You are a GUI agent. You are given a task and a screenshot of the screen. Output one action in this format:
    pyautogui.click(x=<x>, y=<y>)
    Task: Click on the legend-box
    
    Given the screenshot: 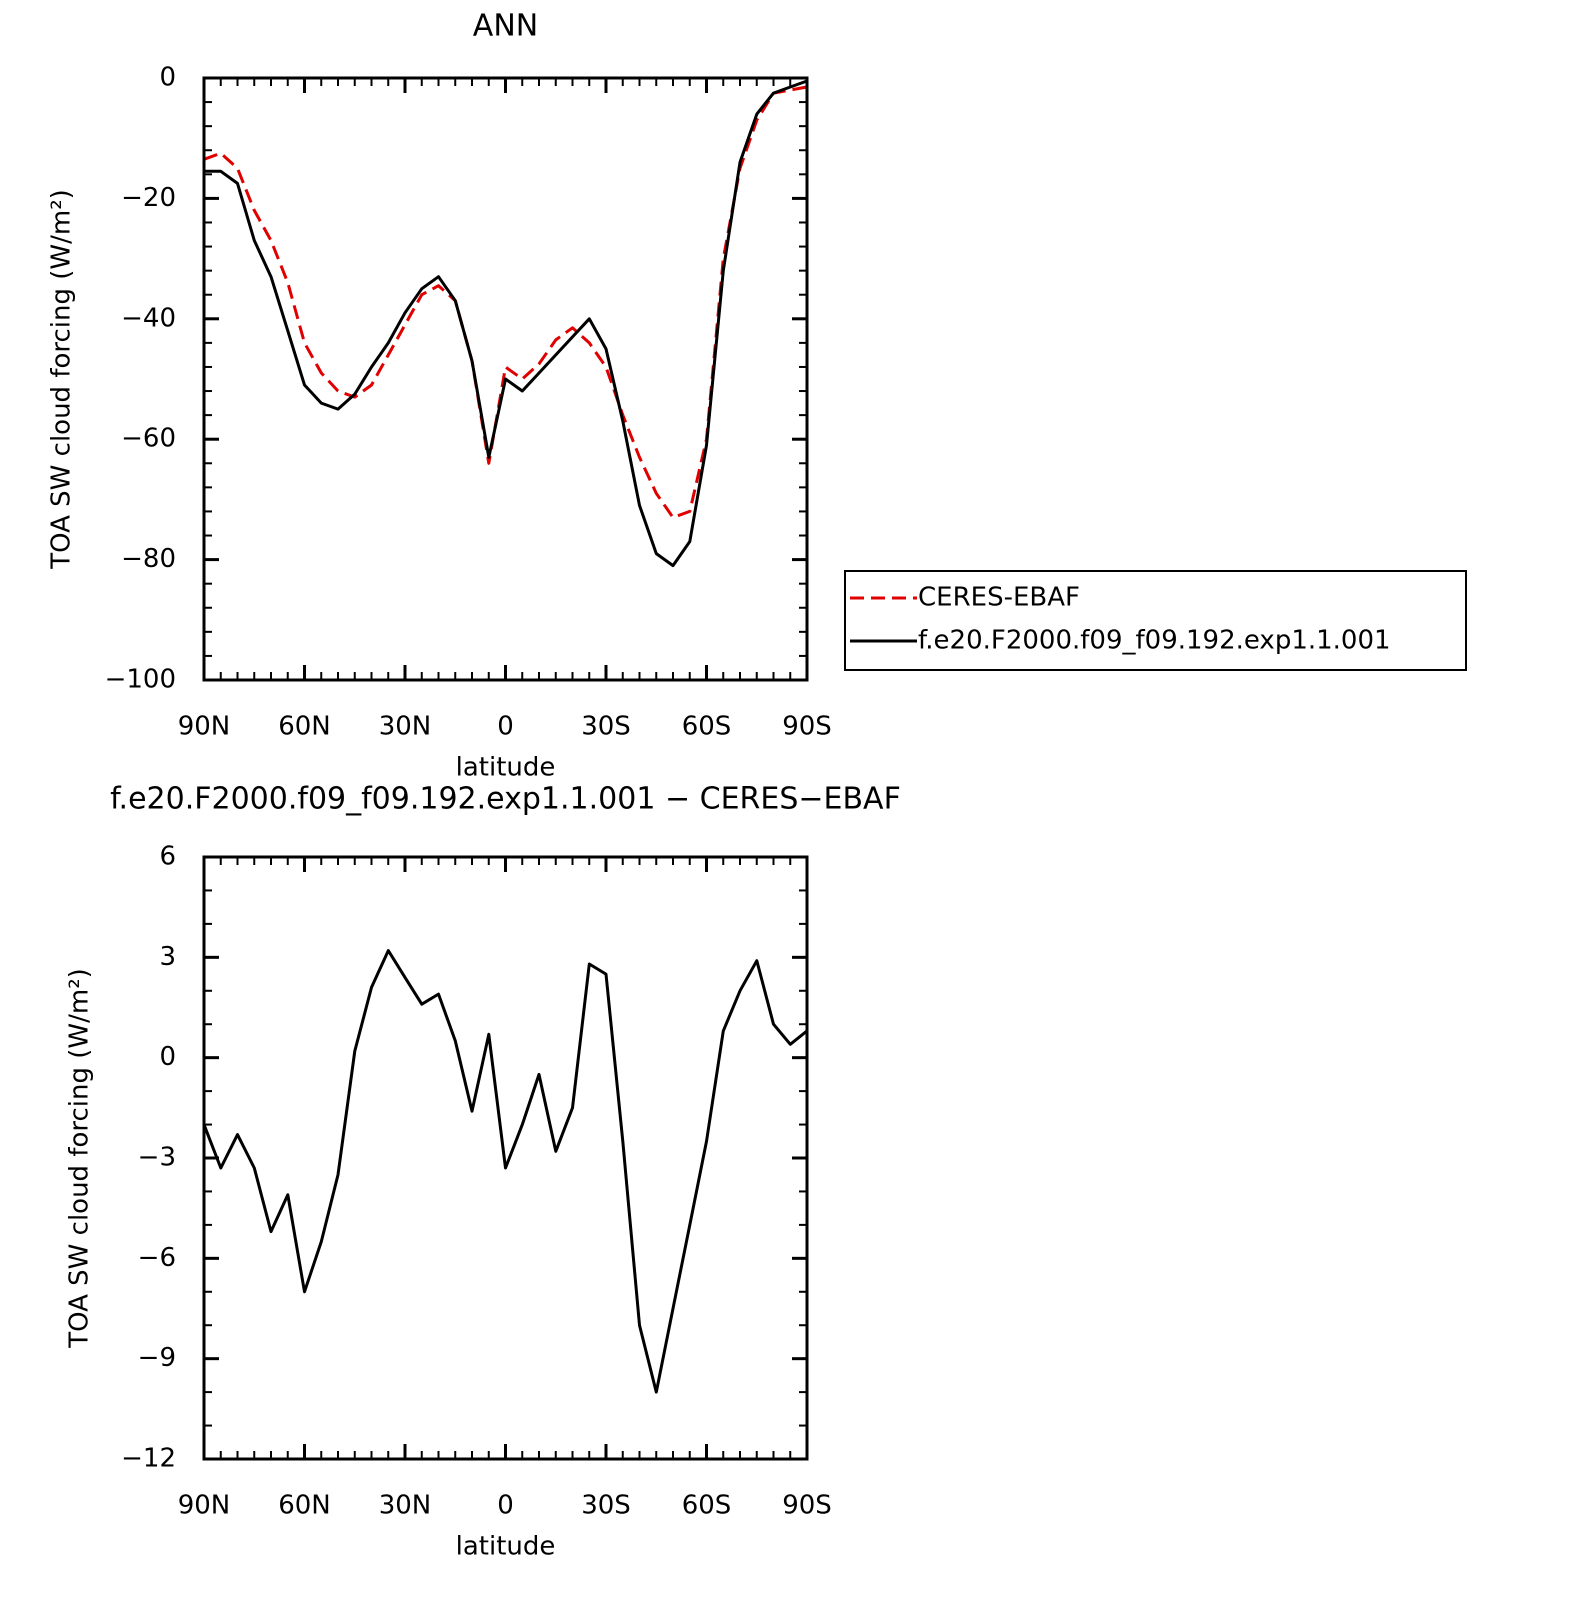 What is the action you would take?
    pyautogui.click(x=1155, y=620)
    